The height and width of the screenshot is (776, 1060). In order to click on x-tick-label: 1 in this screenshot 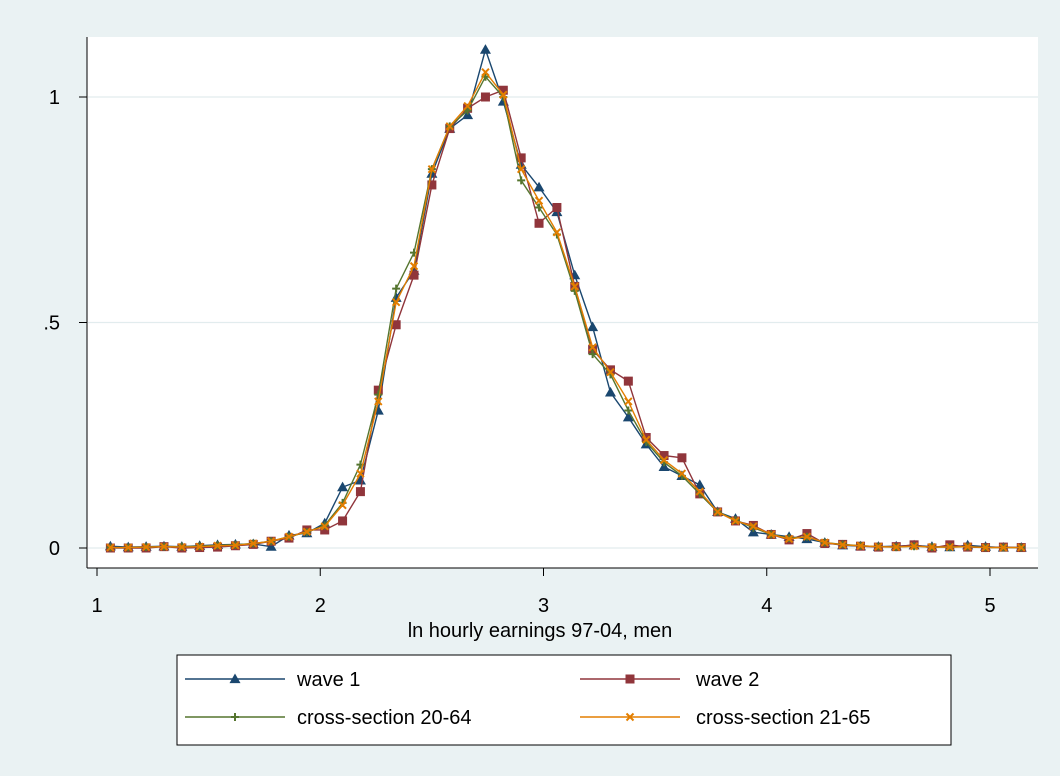, I will do `click(96, 606)`.